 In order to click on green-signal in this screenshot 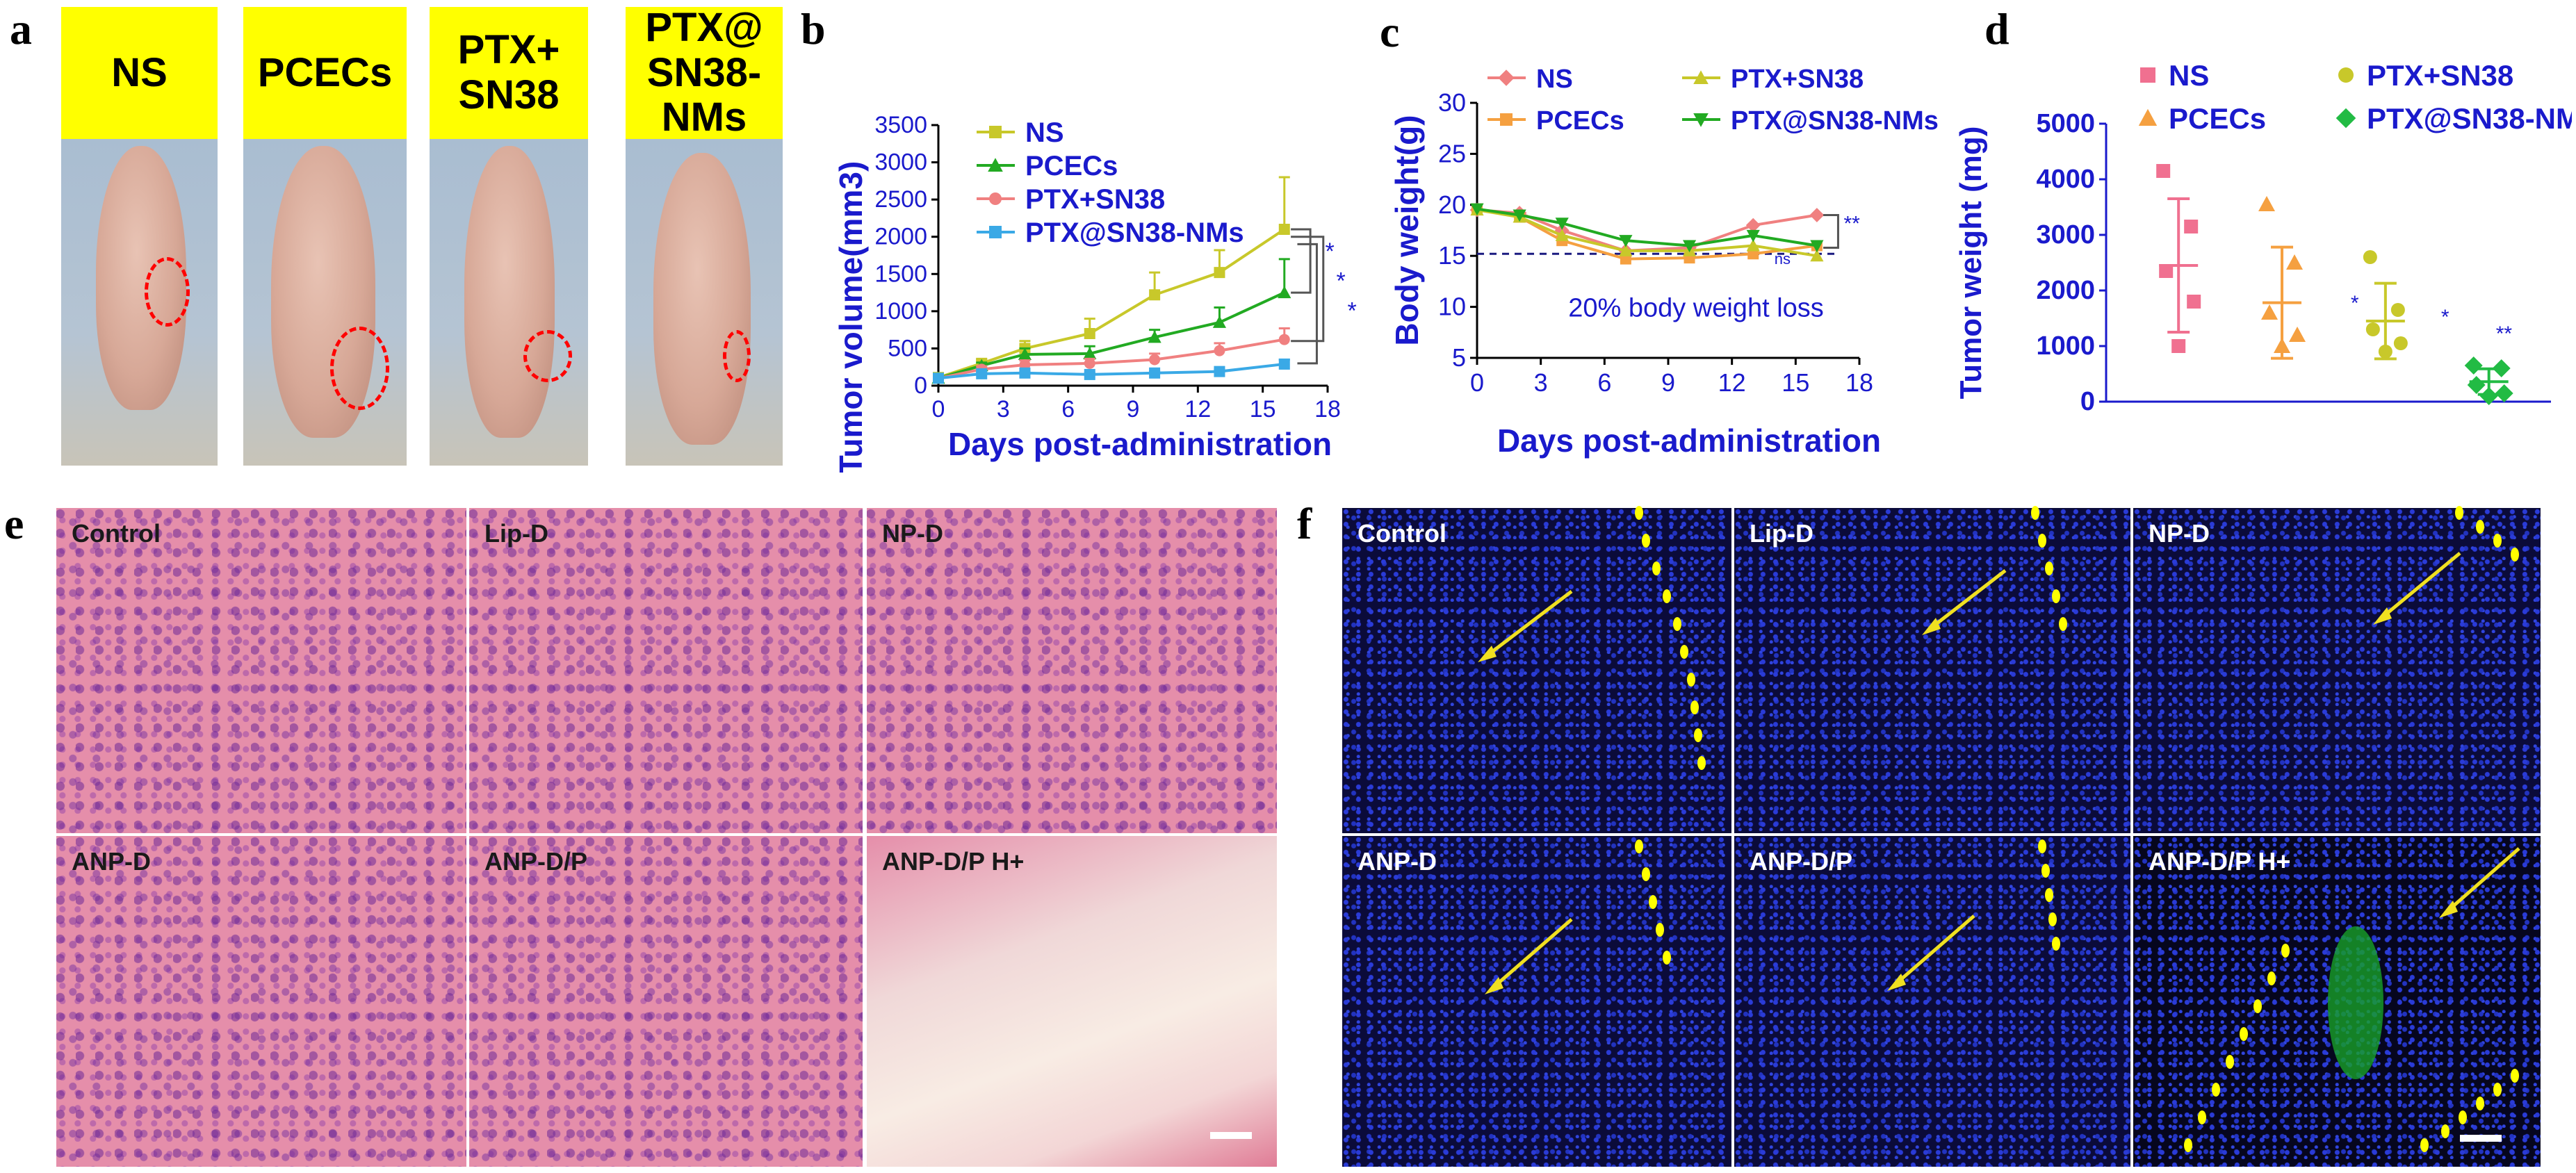, I will do `click(2355, 1003)`.